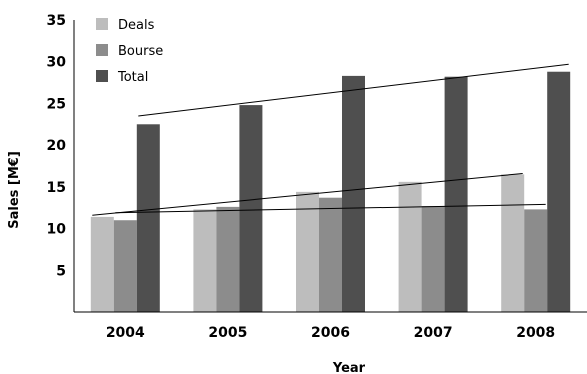 The image size is (587, 374). I want to click on bar-total-2006, so click(353, 193).